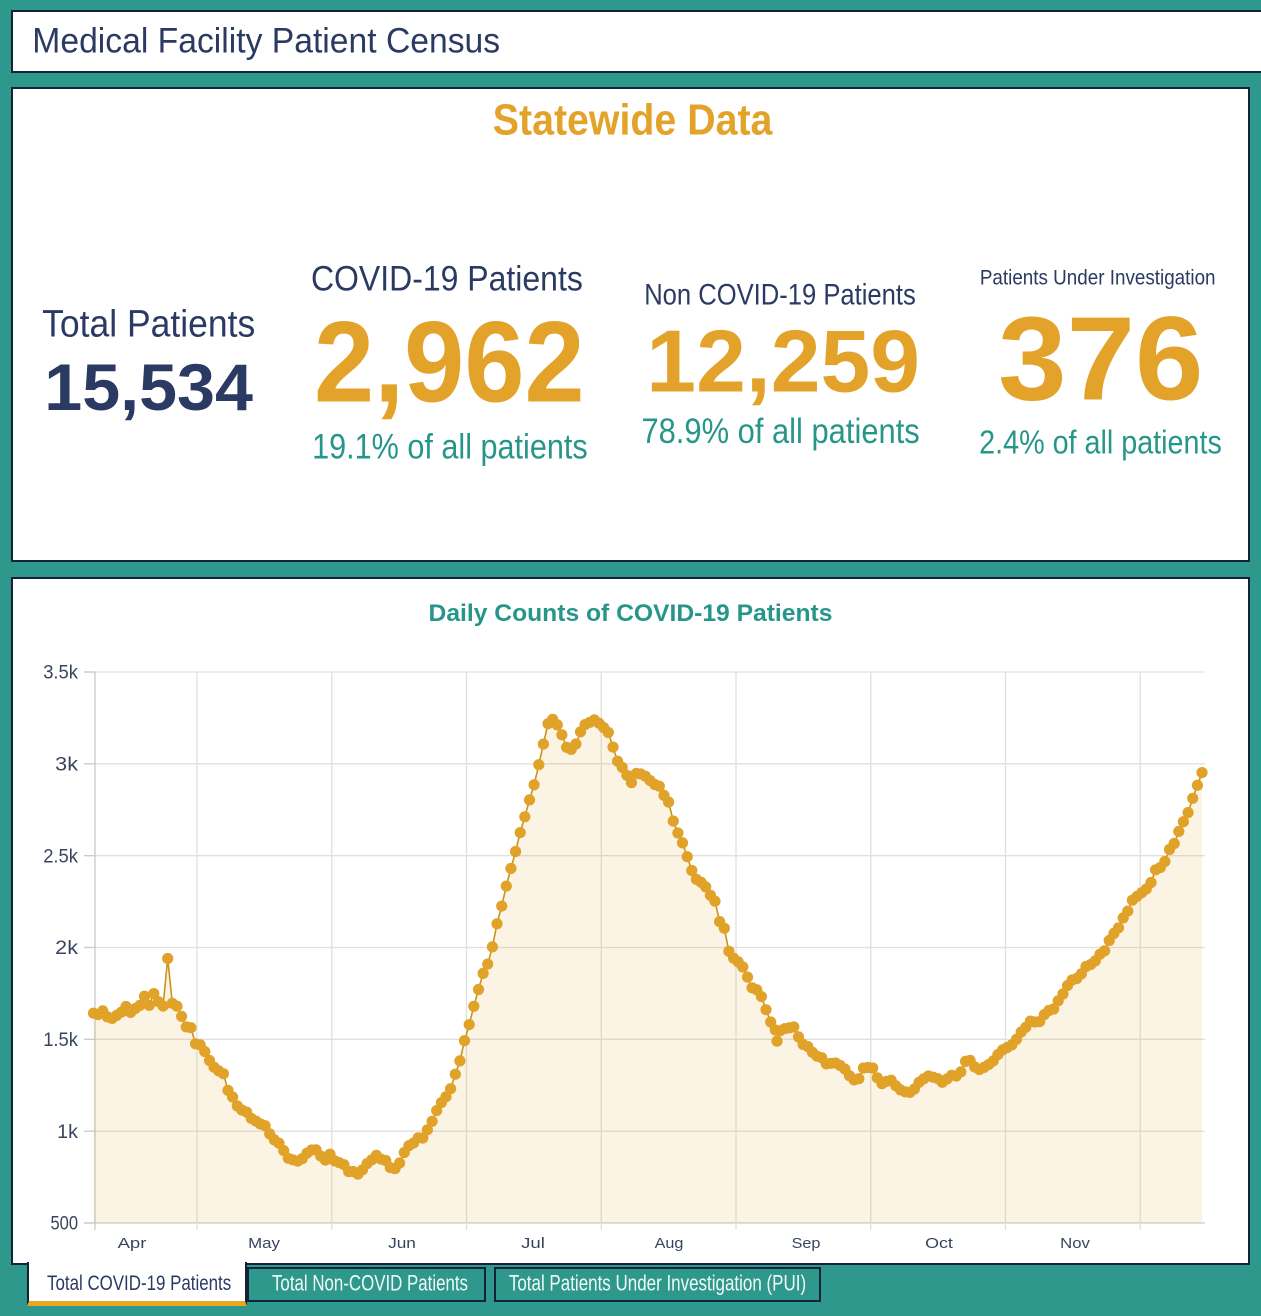 Image resolution: width=1261 pixels, height=1316 pixels. I want to click on svg-text: Aug, so click(669, 1244).